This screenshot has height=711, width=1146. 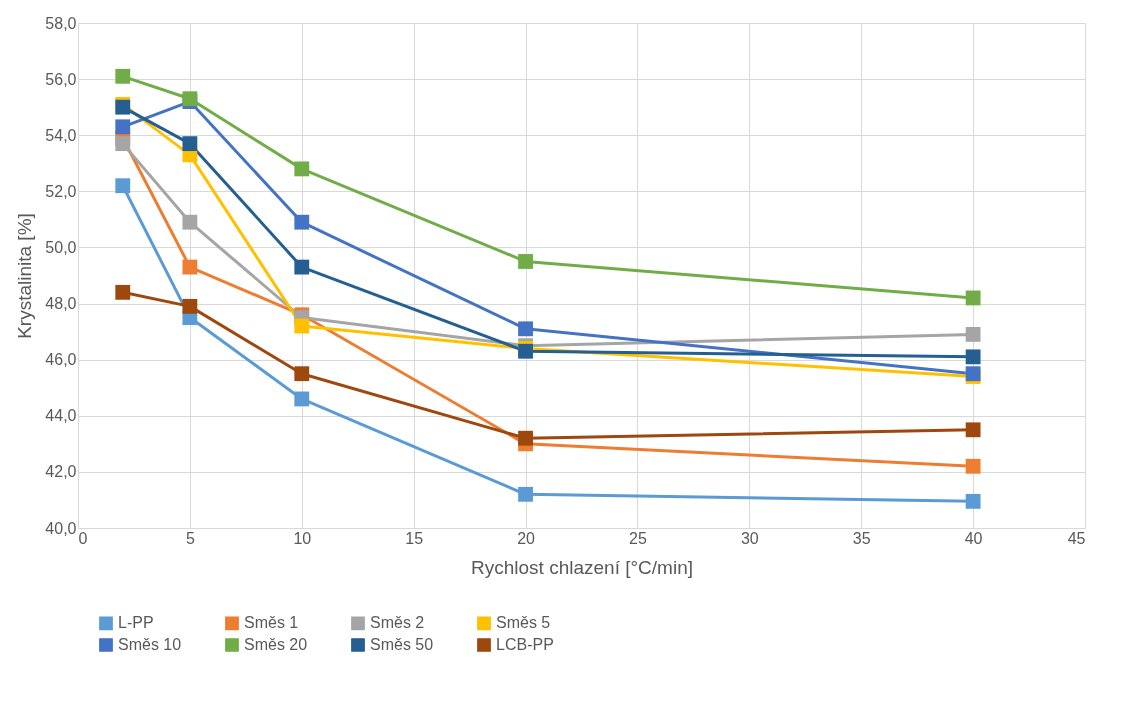 I want to click on y-tick-label: 50,0, so click(x=61, y=247).